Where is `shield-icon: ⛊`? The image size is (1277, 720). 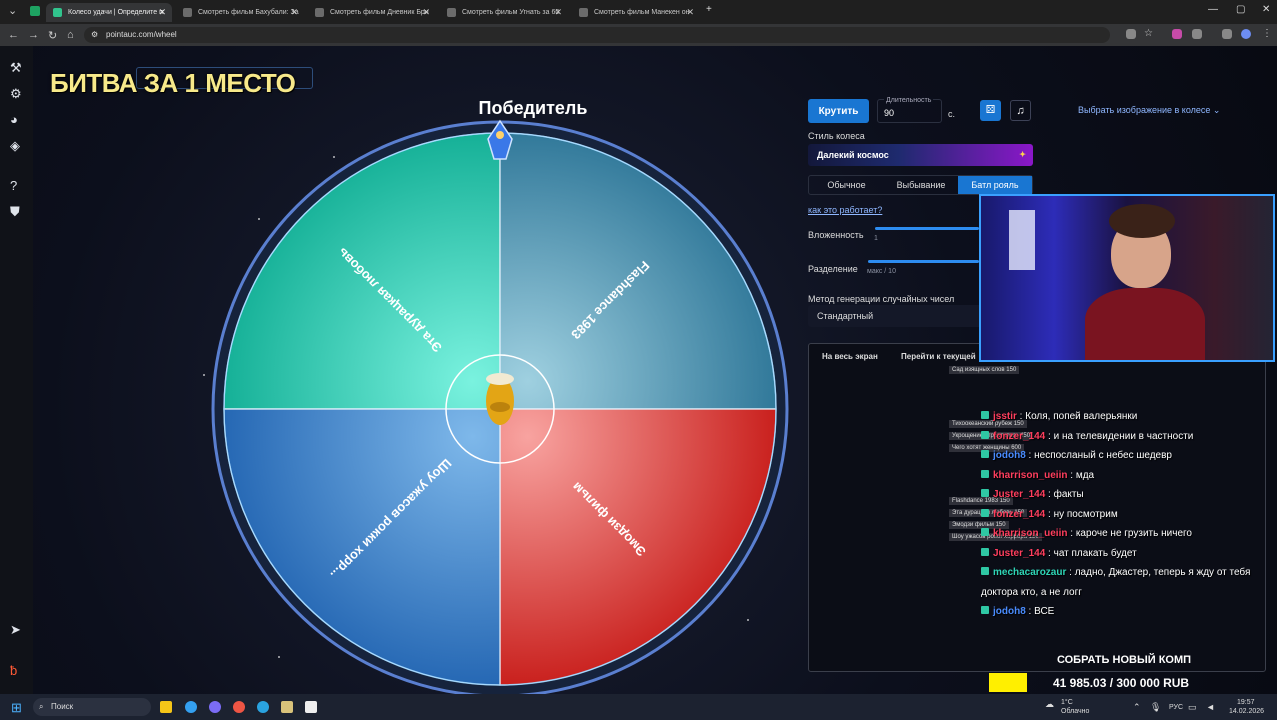
shield-icon: ⛊ is located at coordinates (15, 211).